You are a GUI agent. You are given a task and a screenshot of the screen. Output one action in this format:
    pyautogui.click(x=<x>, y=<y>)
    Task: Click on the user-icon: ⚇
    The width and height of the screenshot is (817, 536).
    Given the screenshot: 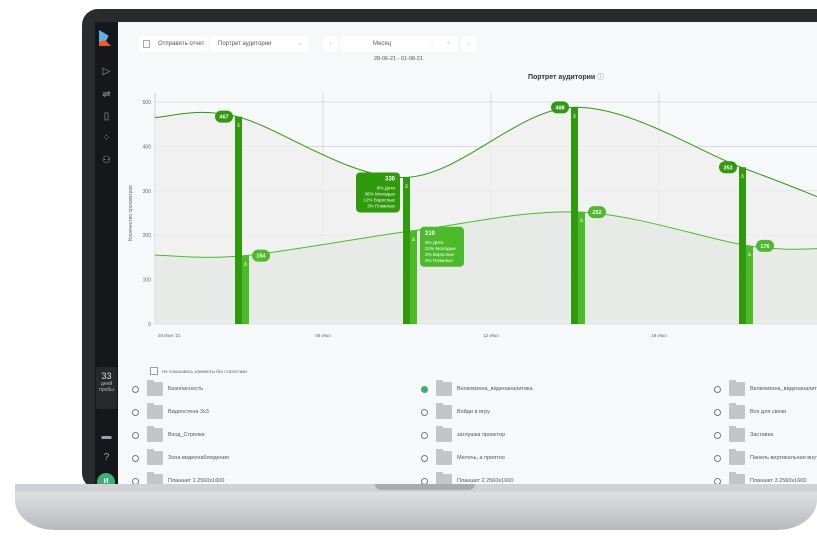 What is the action you would take?
    pyautogui.click(x=106, y=160)
    